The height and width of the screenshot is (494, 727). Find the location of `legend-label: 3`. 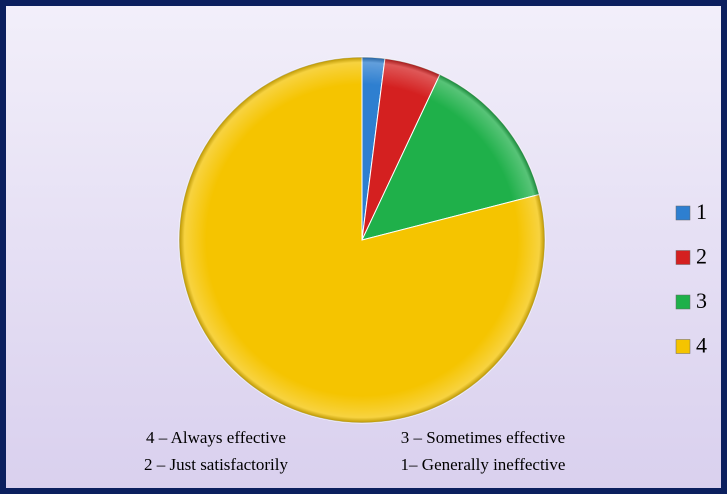

legend-label: 3 is located at coordinates (701, 300).